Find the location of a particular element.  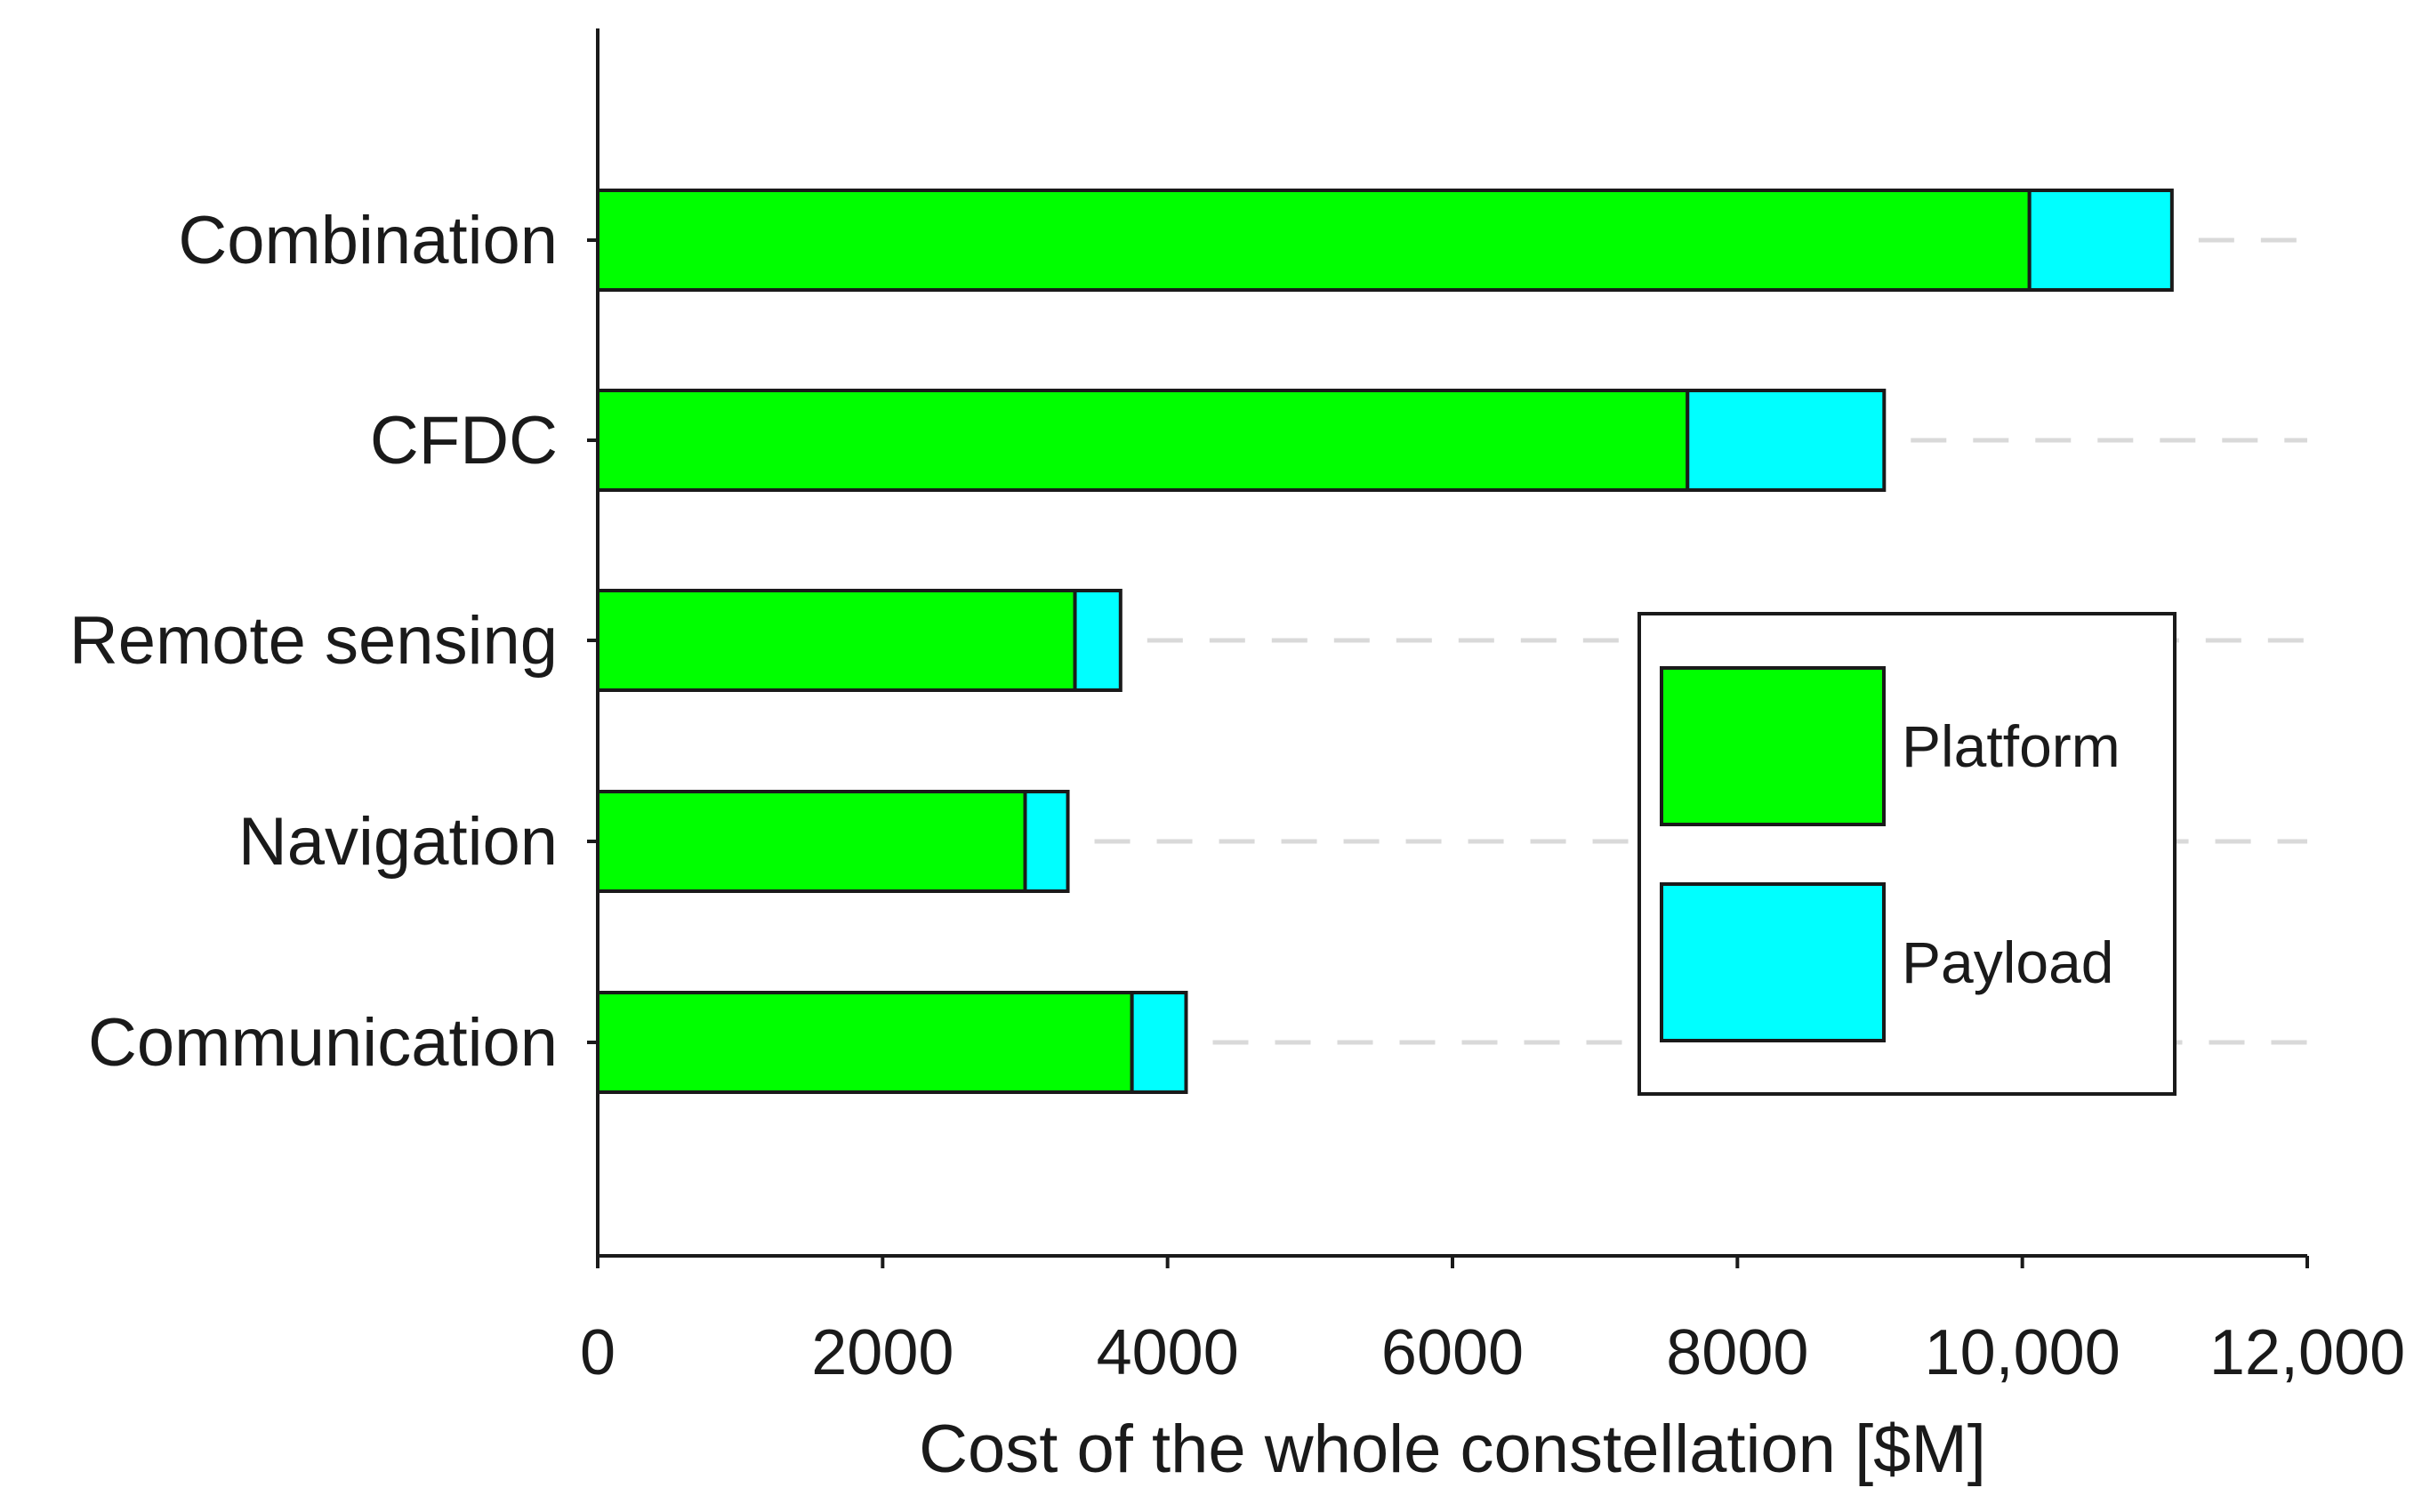

bar-platform-remote-sensing is located at coordinates (836, 640).